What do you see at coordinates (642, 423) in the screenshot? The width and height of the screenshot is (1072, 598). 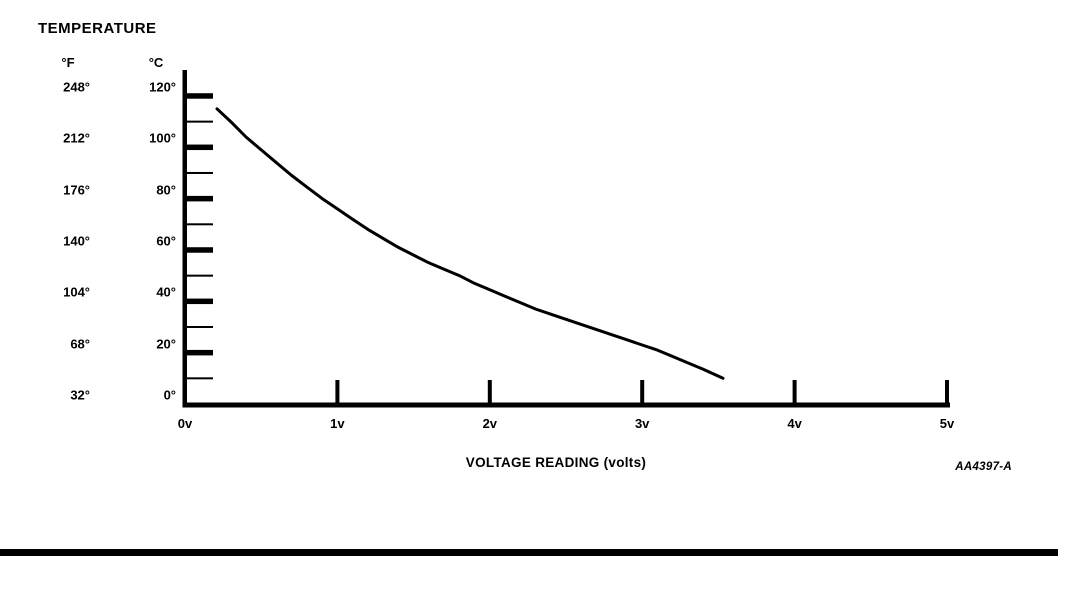 I see `x-axis-label: 3v` at bounding box center [642, 423].